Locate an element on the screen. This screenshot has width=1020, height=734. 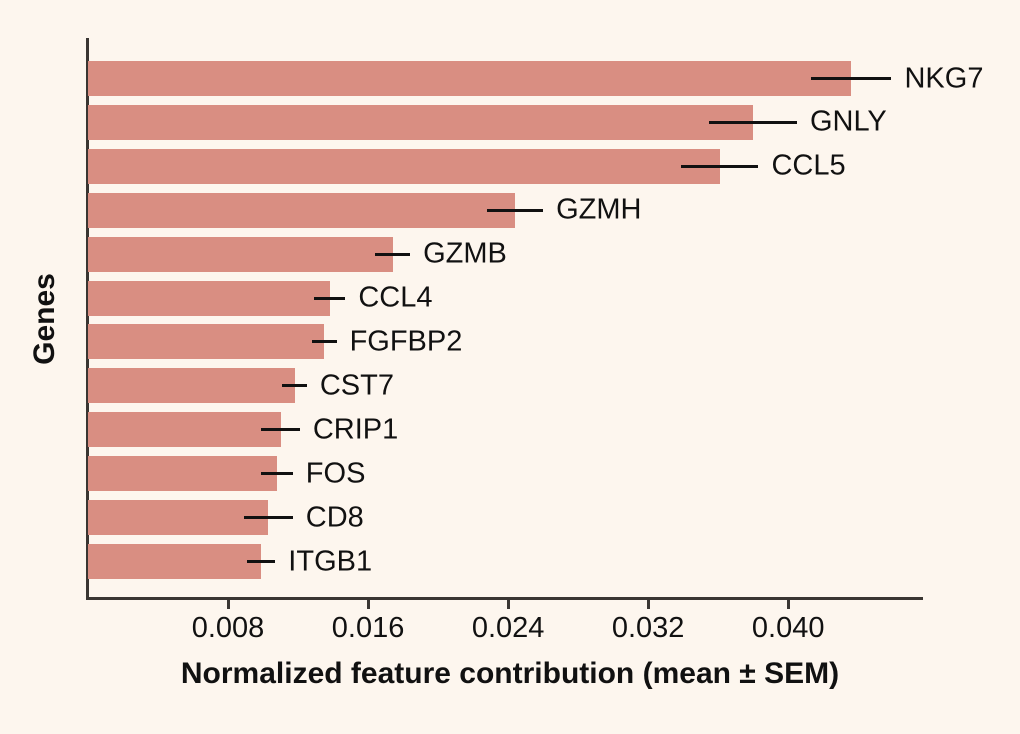
error-bar-nkg7 is located at coordinates (851, 78).